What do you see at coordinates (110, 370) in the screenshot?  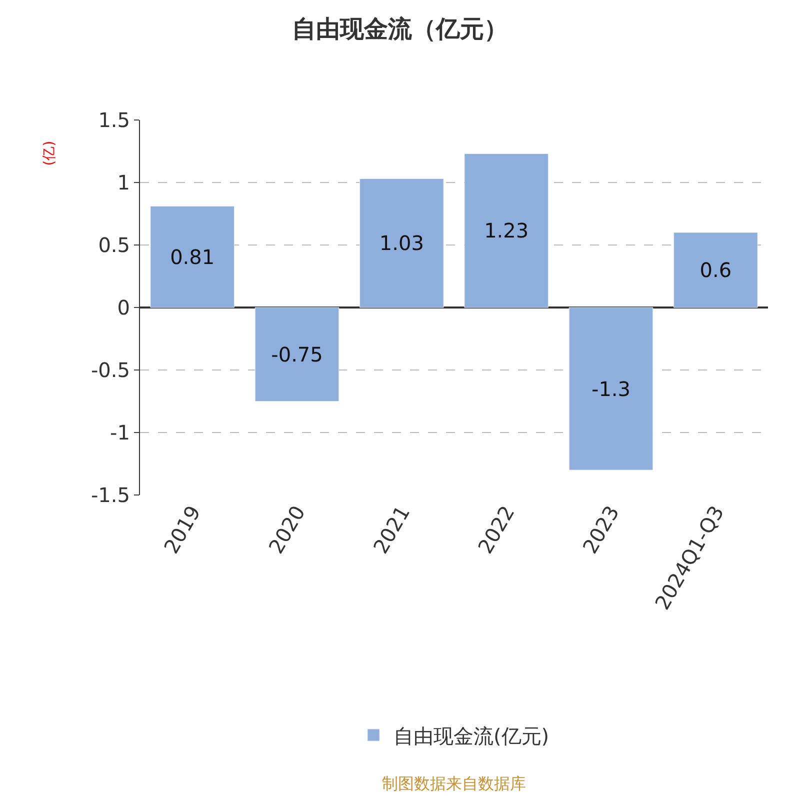 I see `y-tick-label: -0.5` at bounding box center [110, 370].